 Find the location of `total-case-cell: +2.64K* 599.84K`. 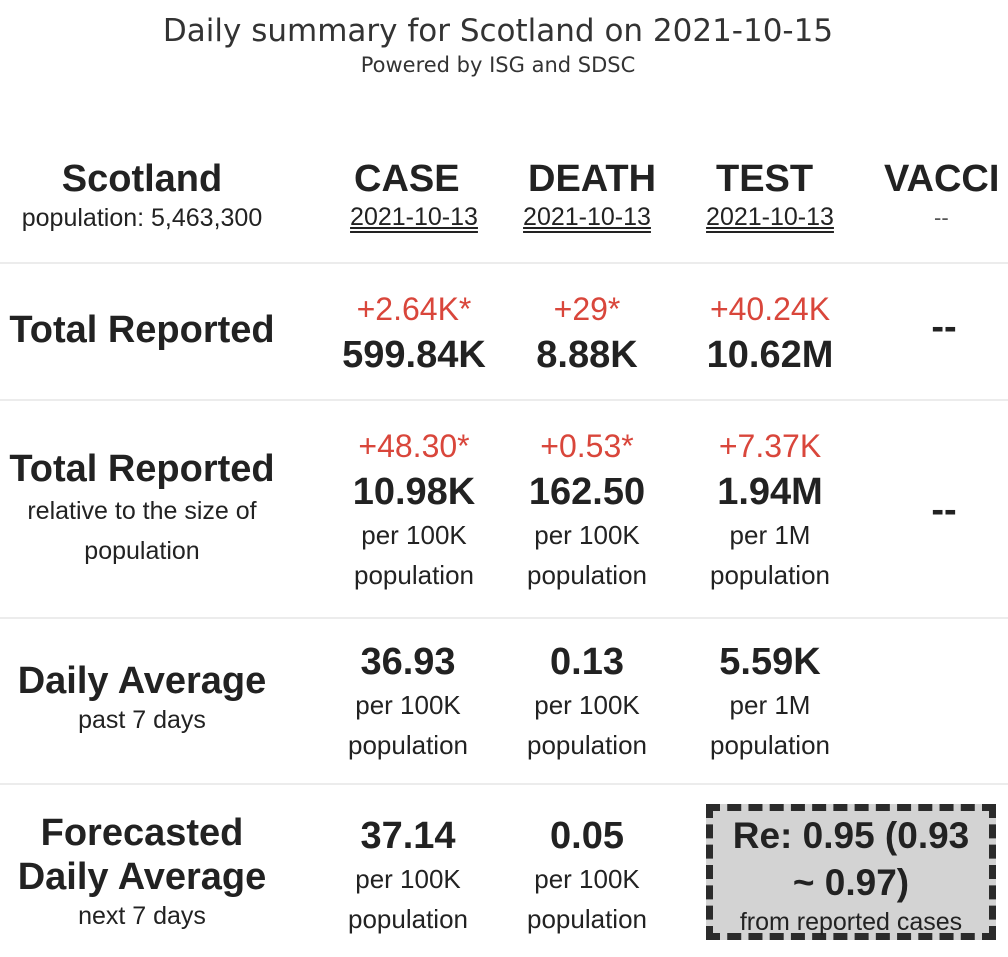

total-case-cell: +2.64K* 599.84K is located at coordinates (414, 332).